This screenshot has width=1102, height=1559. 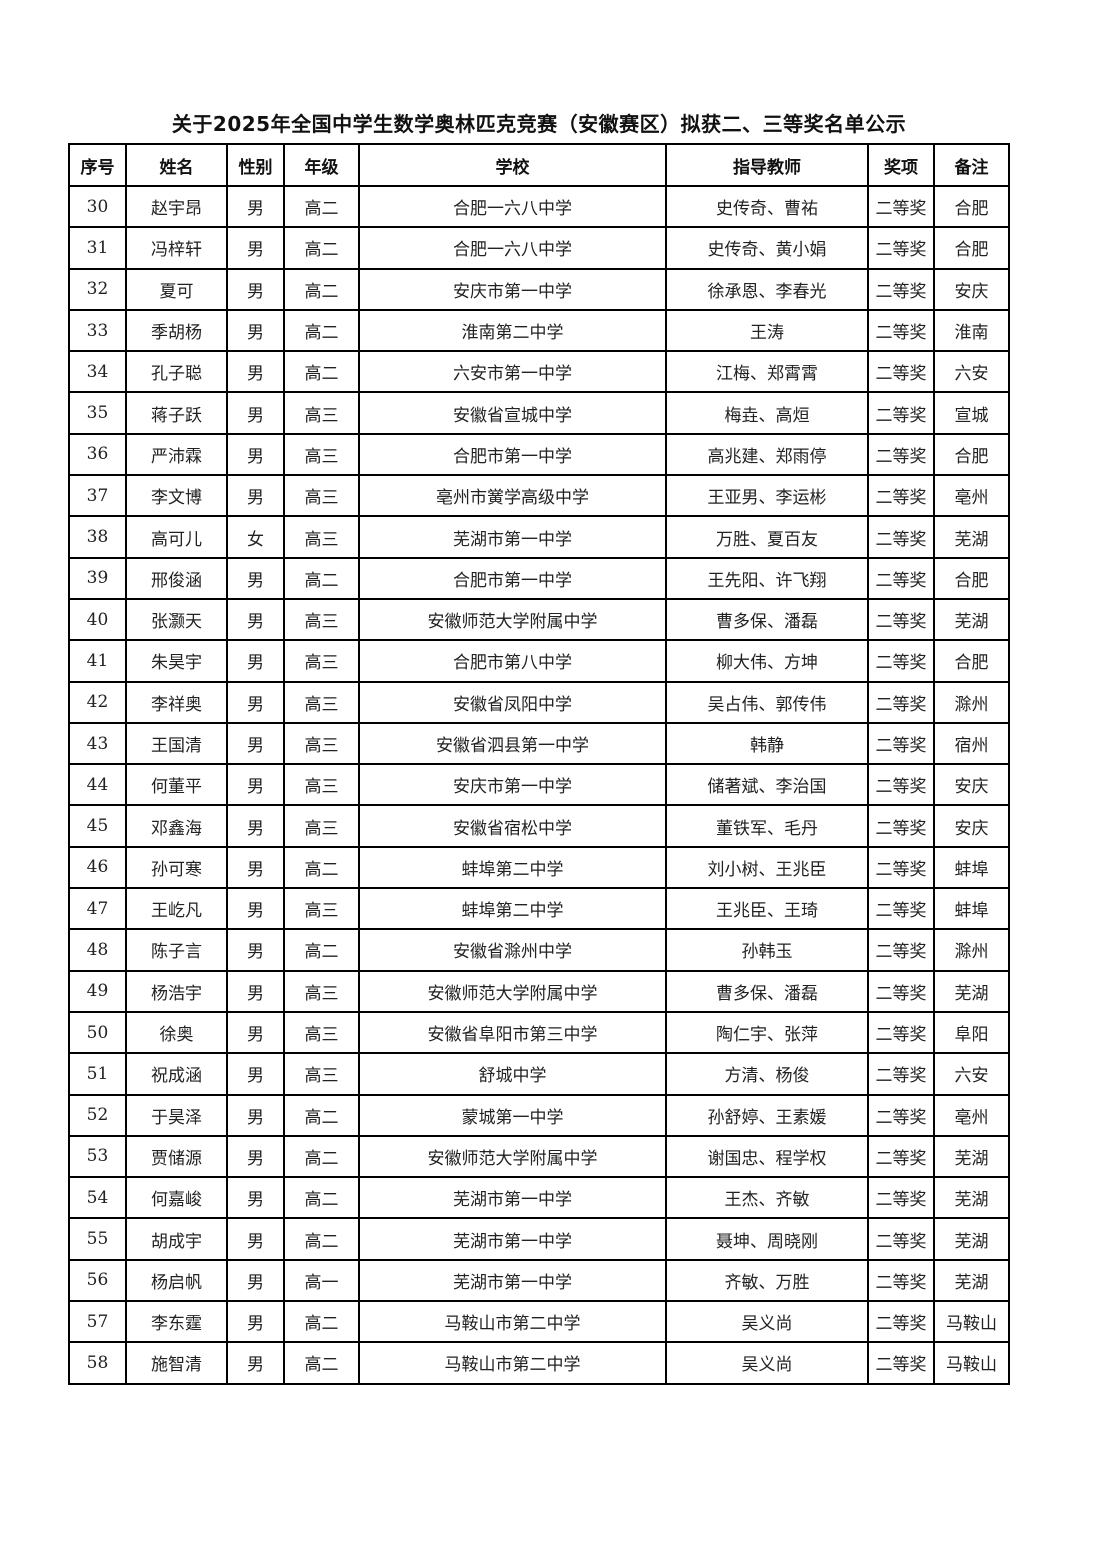 What do you see at coordinates (767, 1032) in the screenshot?
I see `cell-advisor: 陶仁宇、张萍` at bounding box center [767, 1032].